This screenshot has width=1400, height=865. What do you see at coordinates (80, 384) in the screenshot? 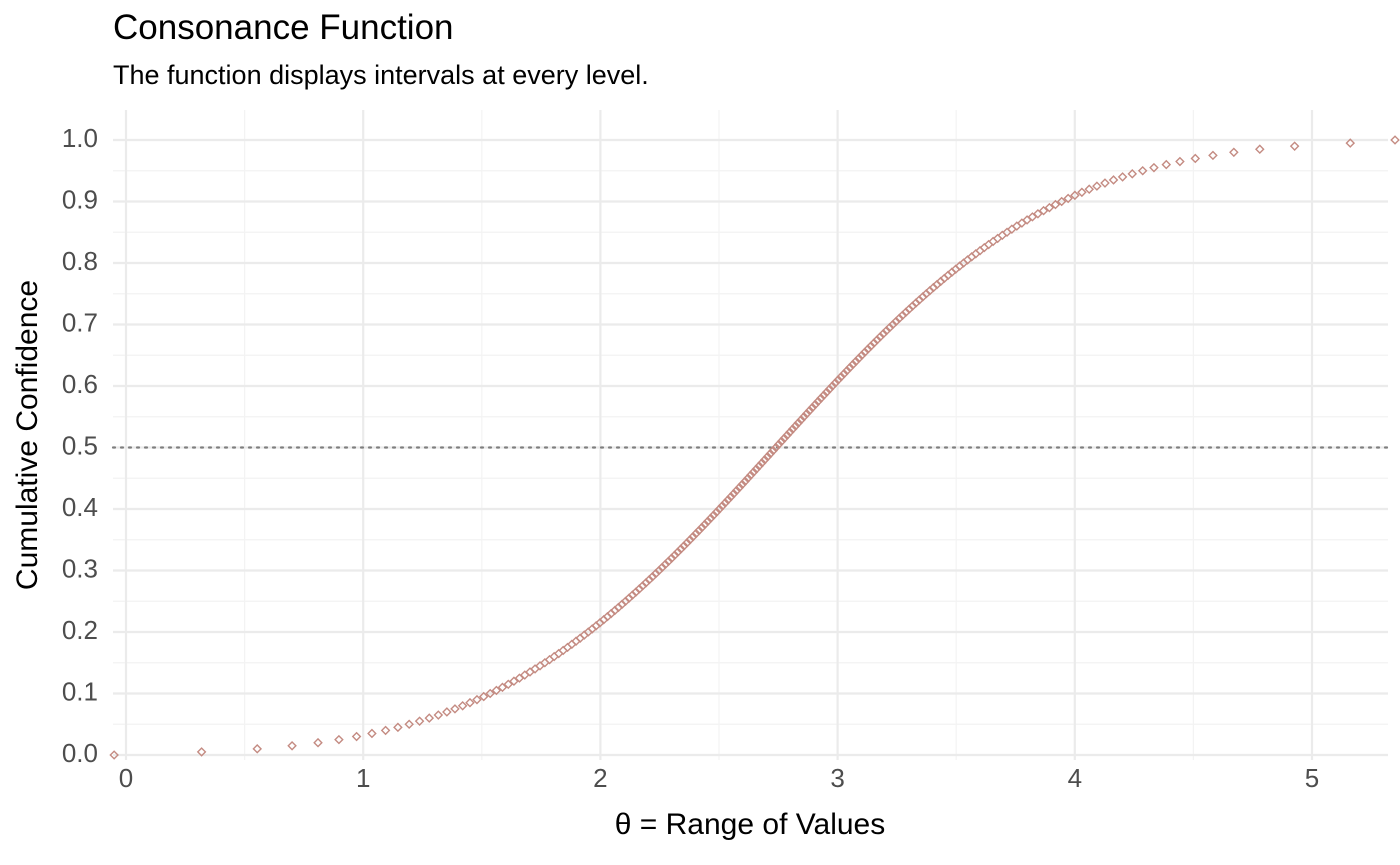
I see `y-tick-label: 0.6` at bounding box center [80, 384].